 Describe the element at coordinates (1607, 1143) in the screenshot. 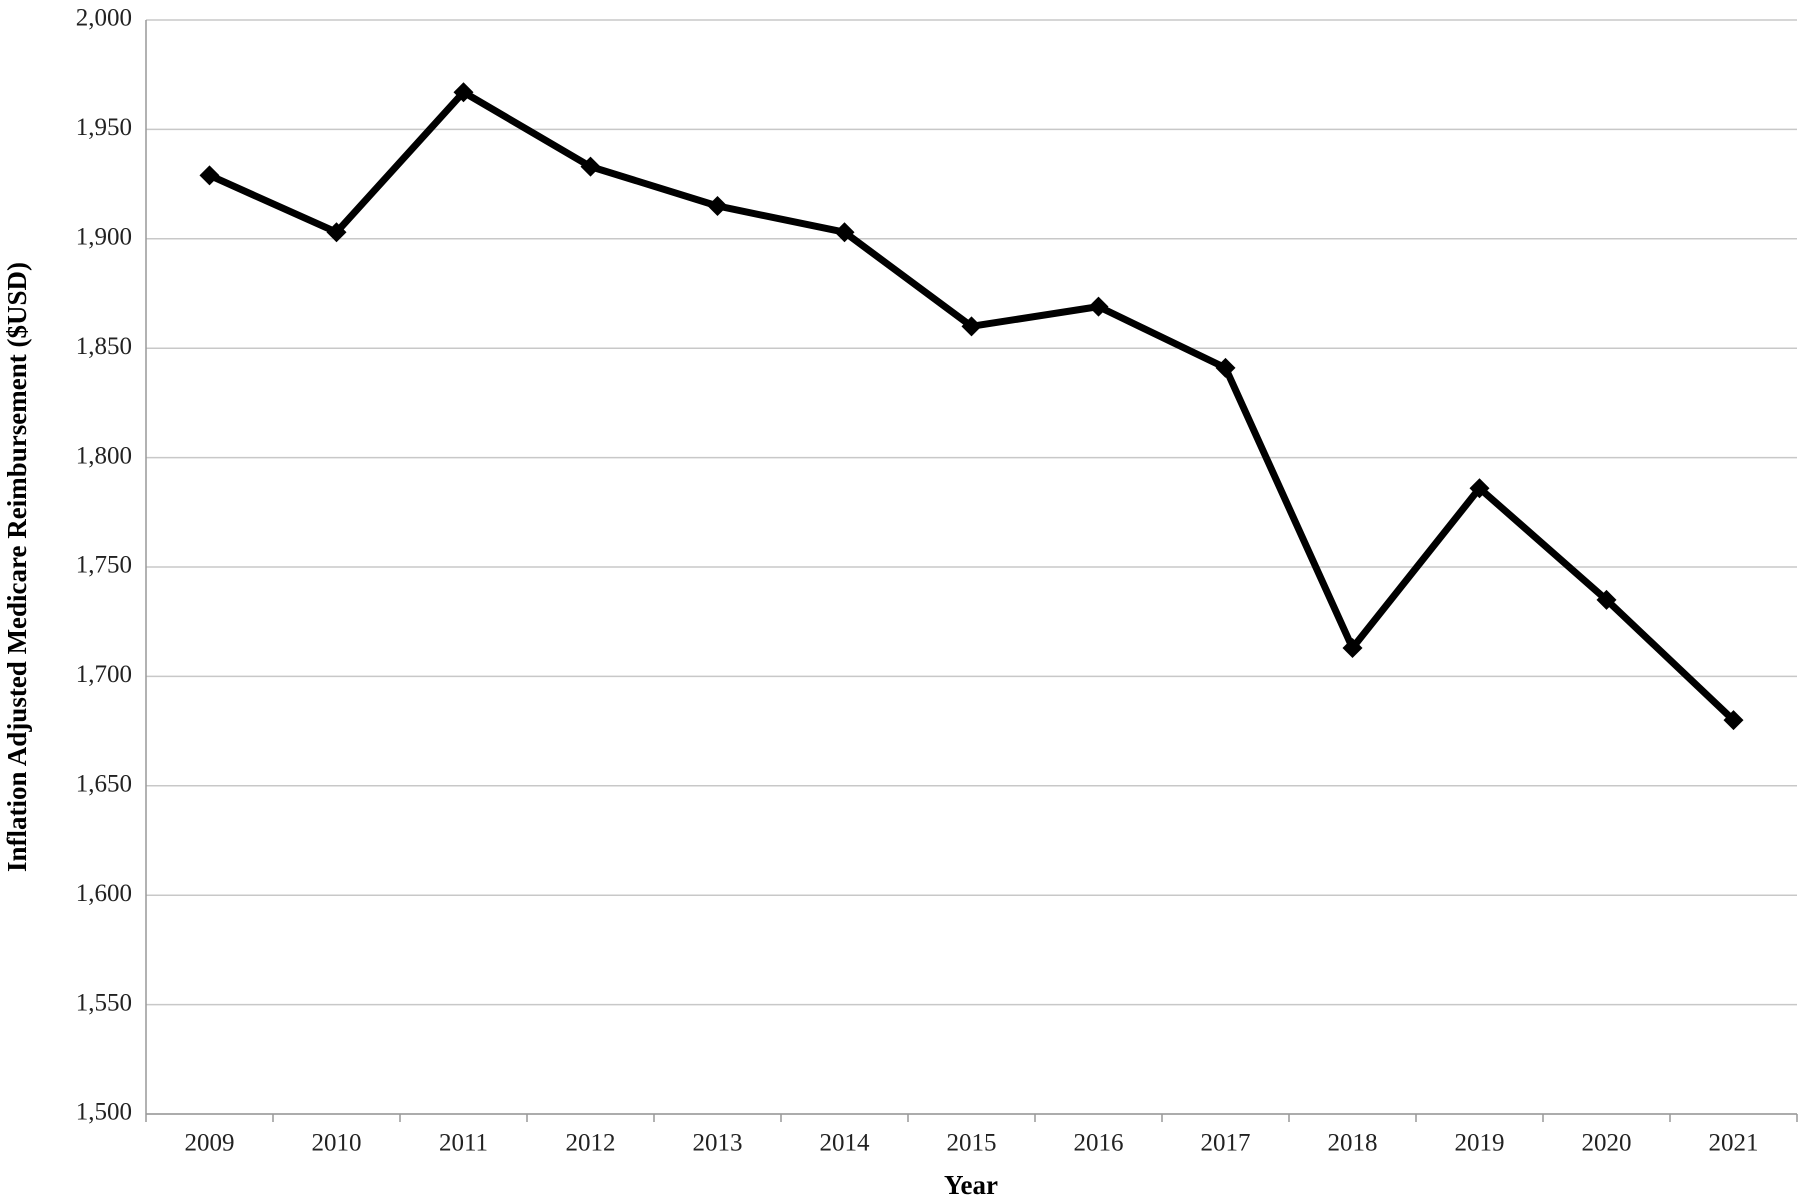

I see `x-tick-label: 2020` at that location.